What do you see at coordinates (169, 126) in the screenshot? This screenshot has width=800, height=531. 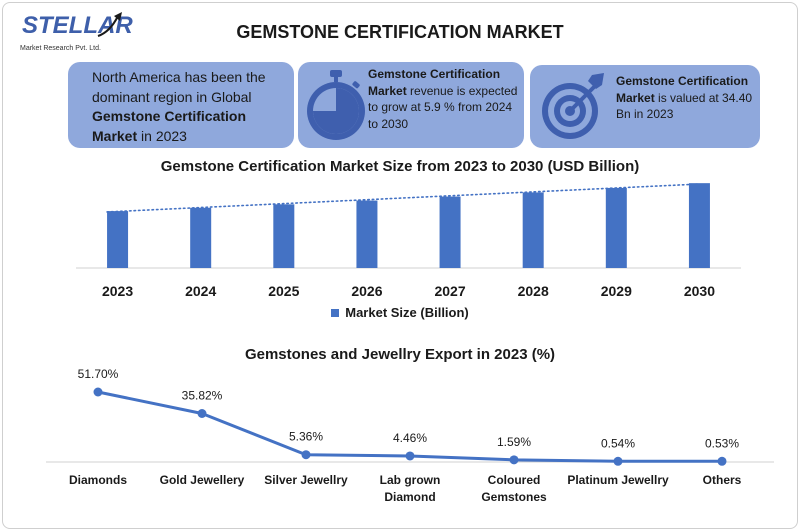 I see `card1-text-bold: Gemstone Certification Market` at bounding box center [169, 126].